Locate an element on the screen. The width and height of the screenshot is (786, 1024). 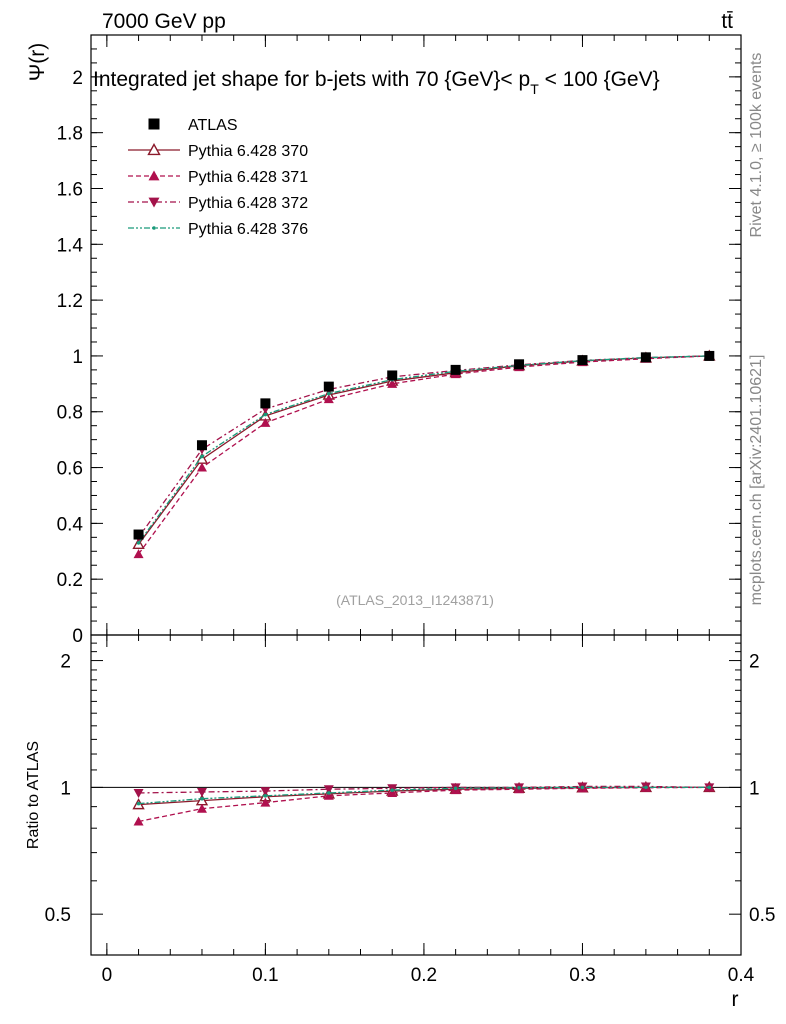
x-tick-label: 0.2 is located at coordinates (424, 975).